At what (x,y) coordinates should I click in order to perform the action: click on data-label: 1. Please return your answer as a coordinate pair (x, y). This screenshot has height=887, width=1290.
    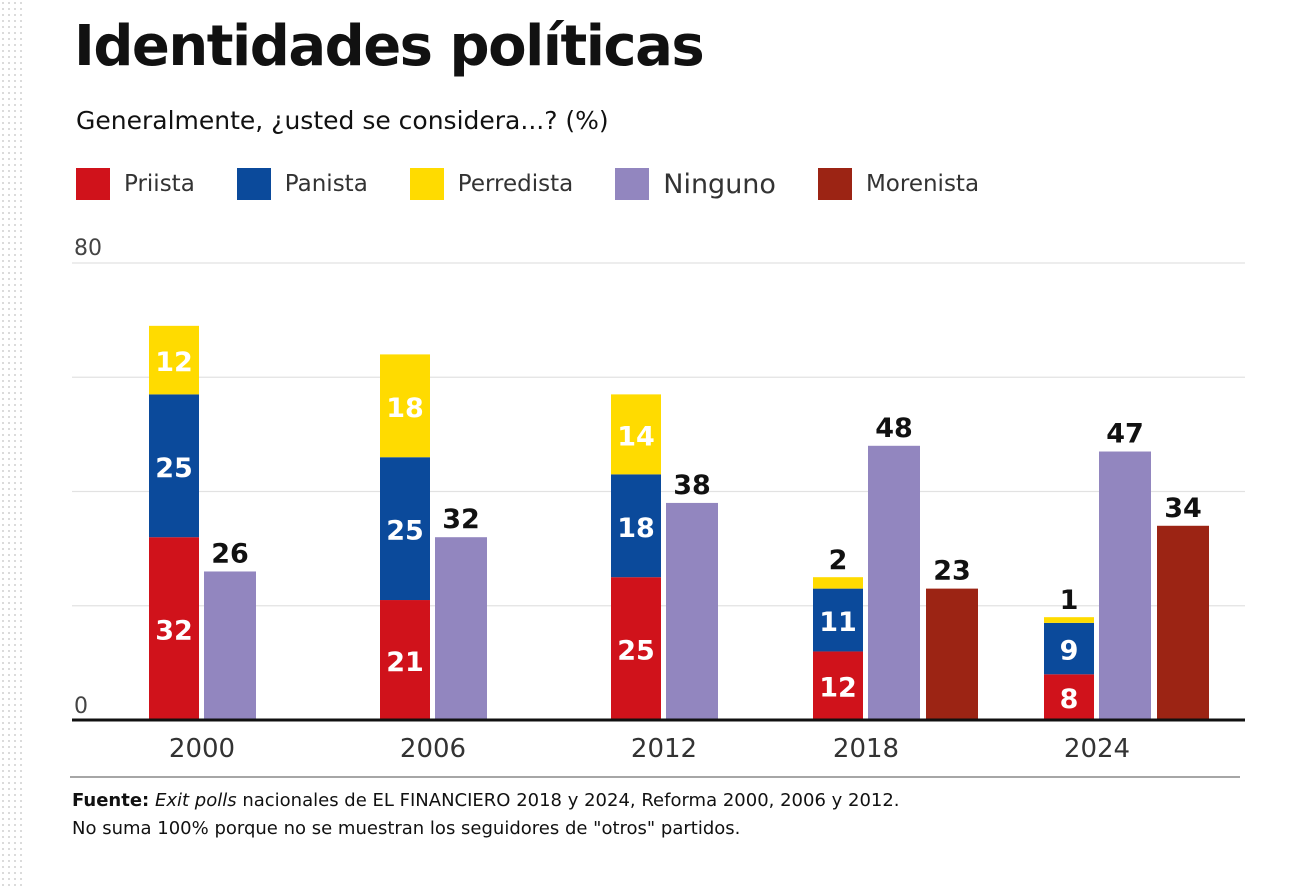
    Looking at the image, I should click on (1069, 600).